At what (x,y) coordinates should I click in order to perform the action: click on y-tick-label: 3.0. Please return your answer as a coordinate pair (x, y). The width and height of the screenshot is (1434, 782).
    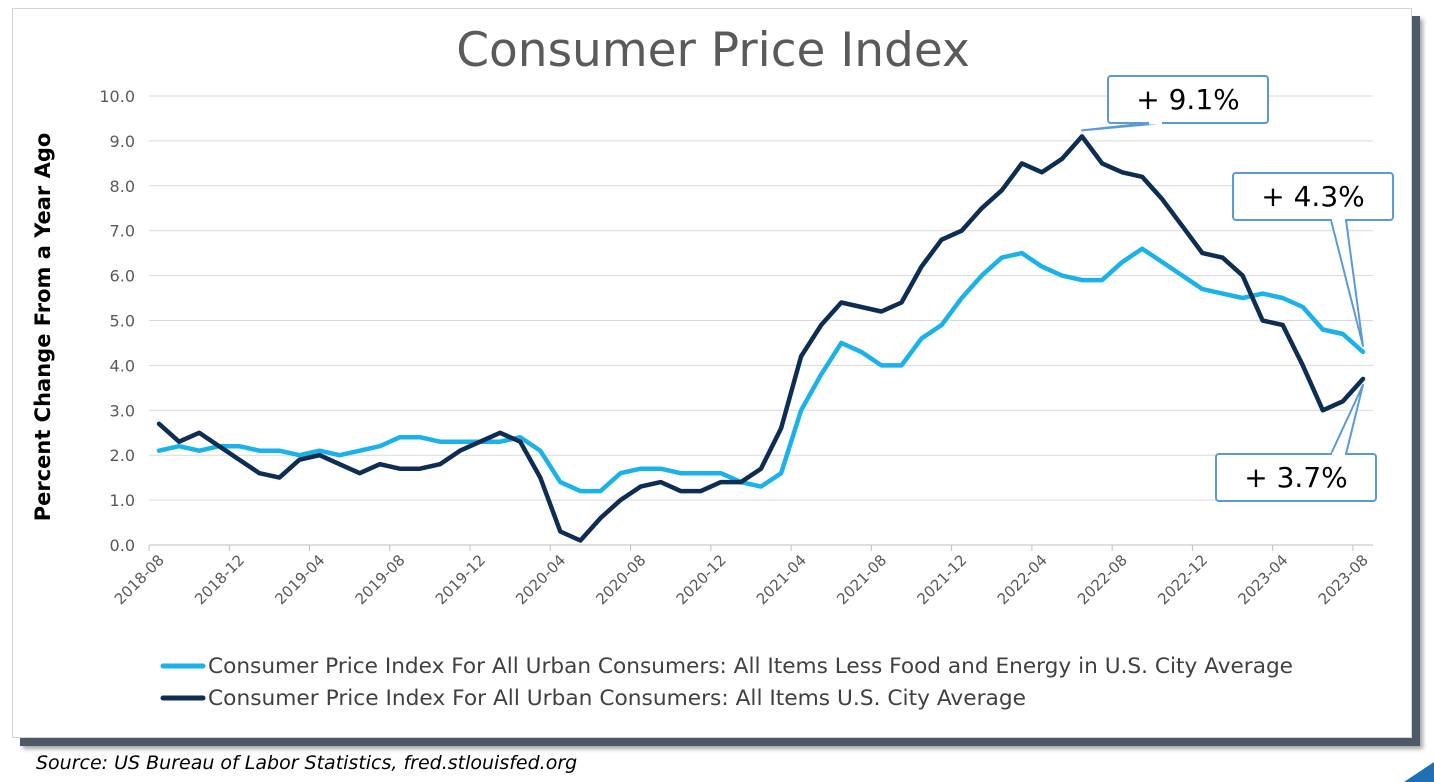
    Looking at the image, I should click on (122, 410).